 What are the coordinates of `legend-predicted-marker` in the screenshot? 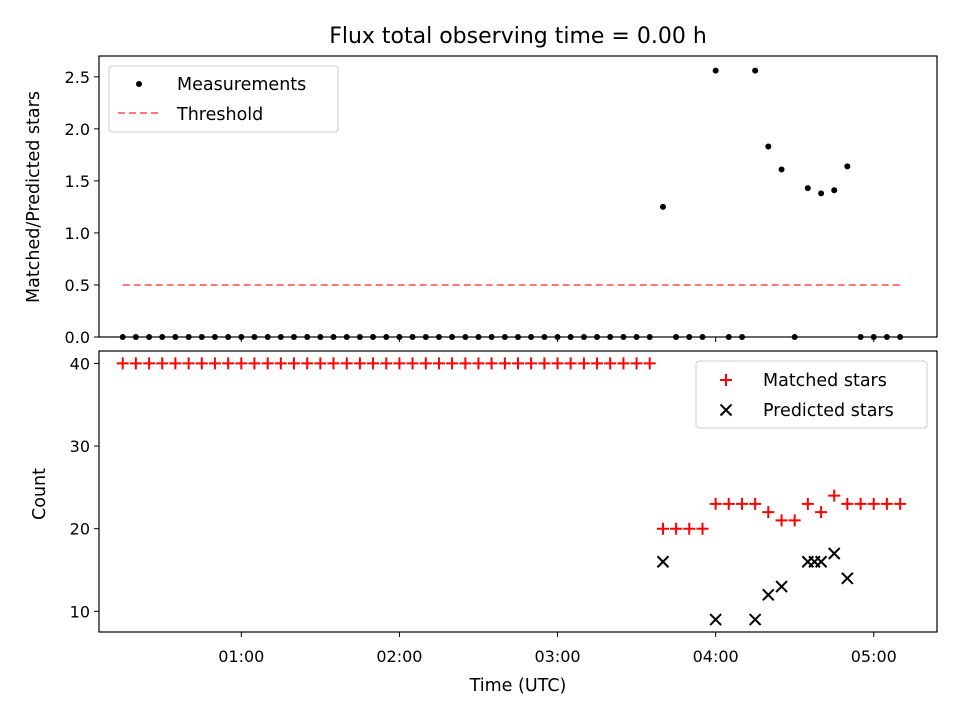 It's located at (726, 410).